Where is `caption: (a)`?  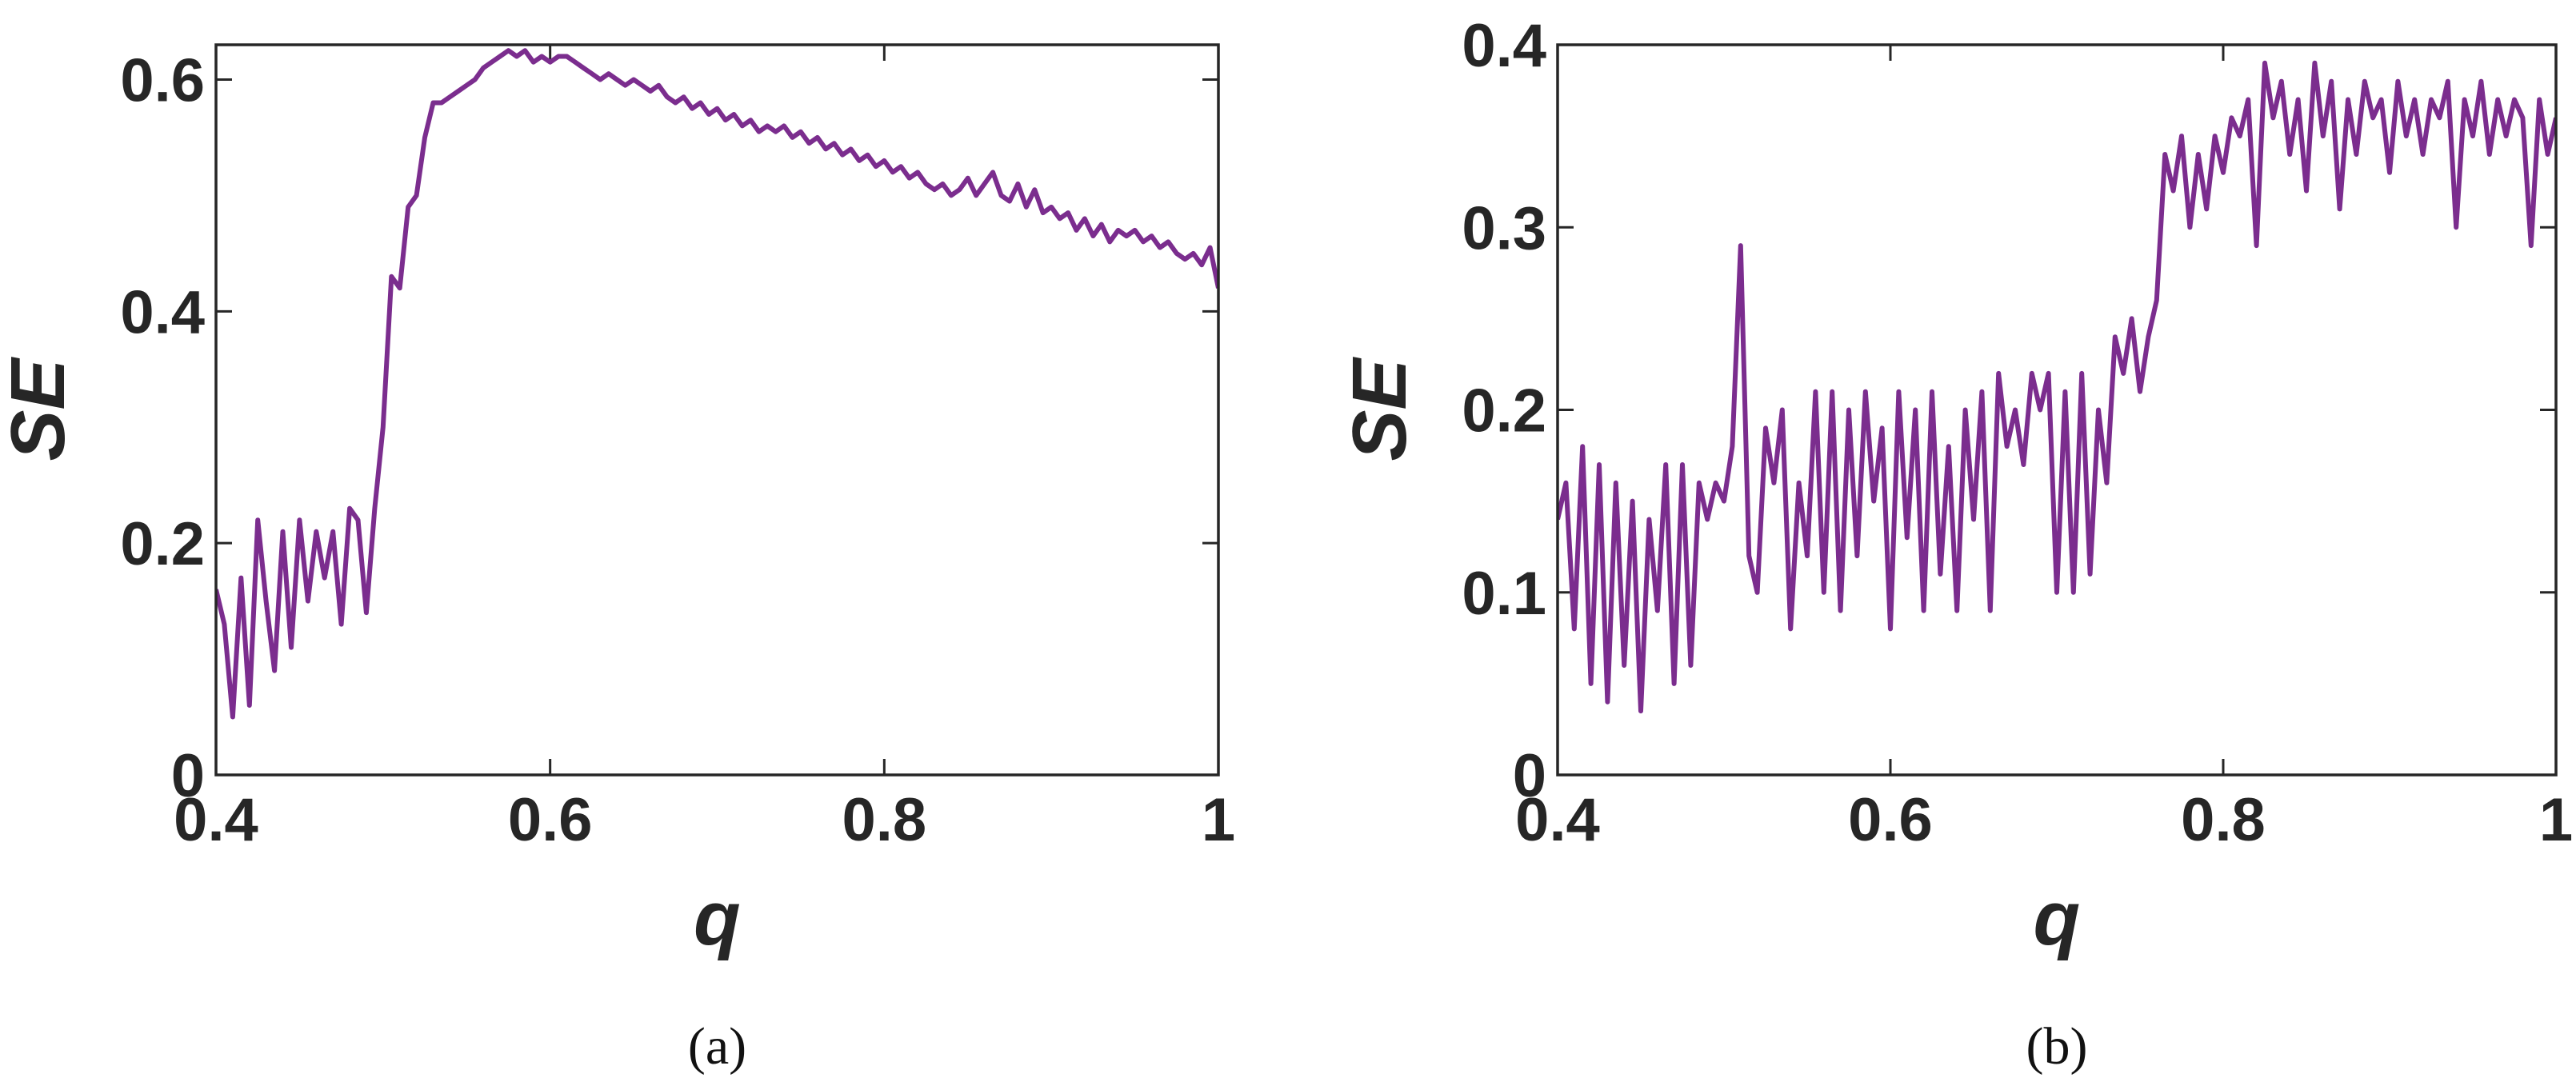
caption: (a) is located at coordinates (717, 1046).